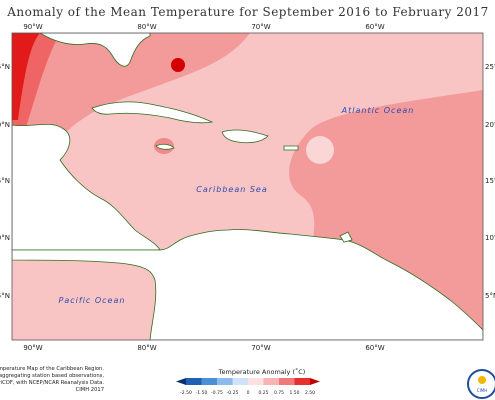  I want to click on corner-anomaly, so click(26, 76).